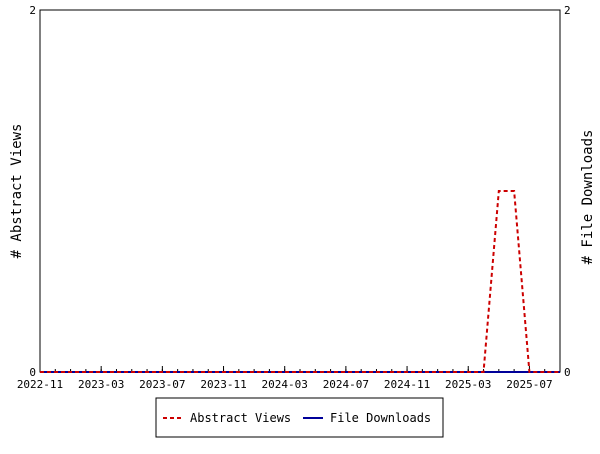  What do you see at coordinates (32, 372) in the screenshot?
I see `y-left-tick-label: 0` at bounding box center [32, 372].